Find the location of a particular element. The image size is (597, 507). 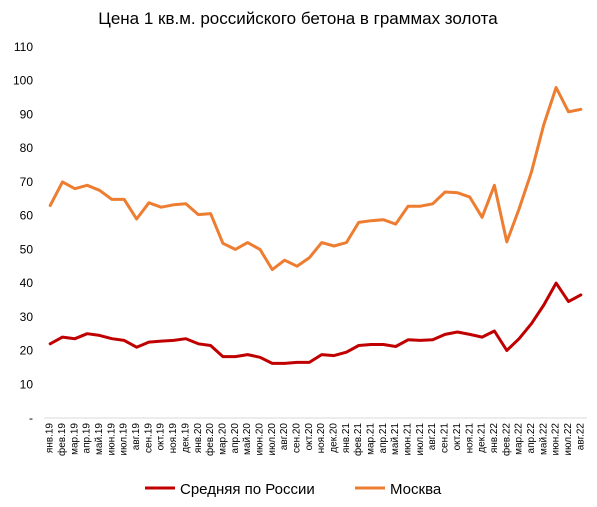

legend-label-russia: Средняя по России is located at coordinates (247, 489).